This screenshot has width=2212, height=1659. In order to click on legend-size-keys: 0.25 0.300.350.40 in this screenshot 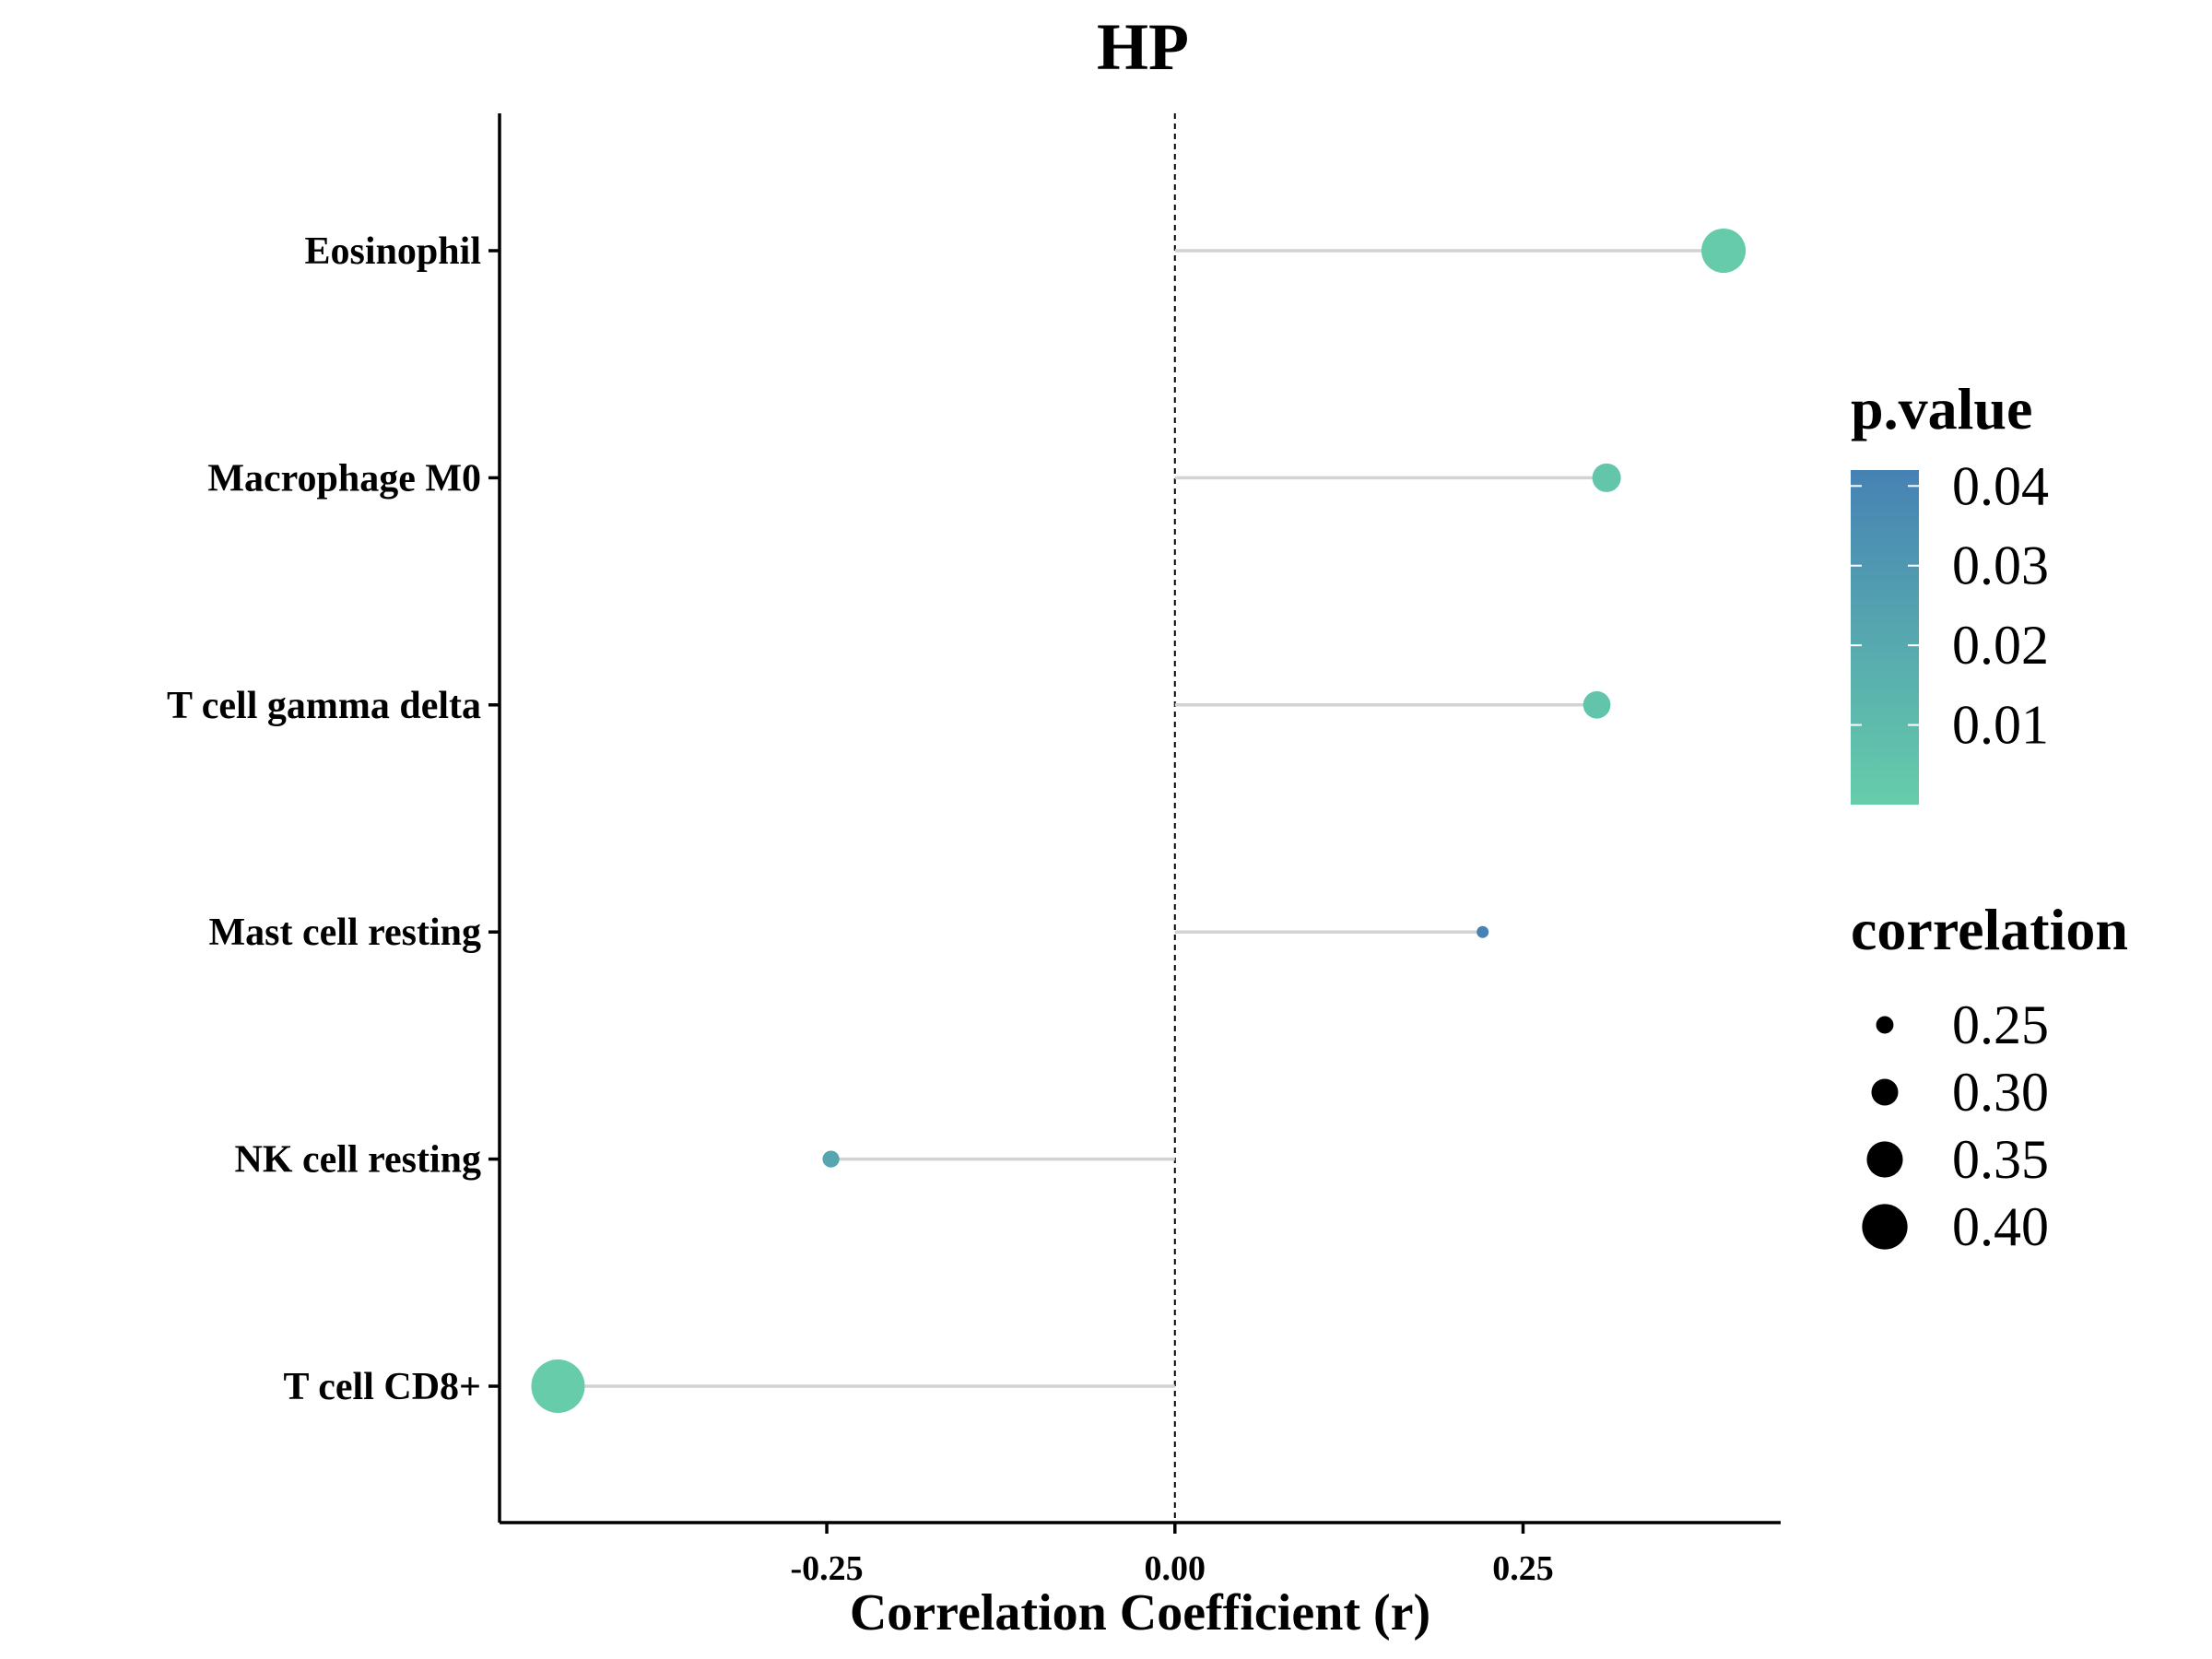, I will do `click(1955, 1125)`.